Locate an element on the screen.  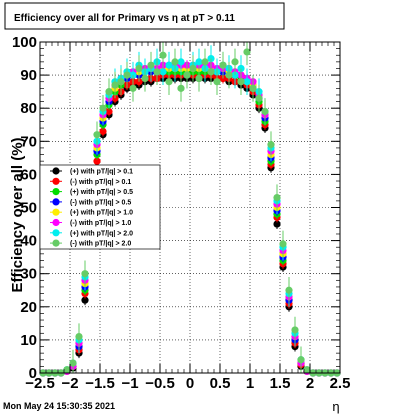
x-tick-label: −1.5 is located at coordinates (100, 383).